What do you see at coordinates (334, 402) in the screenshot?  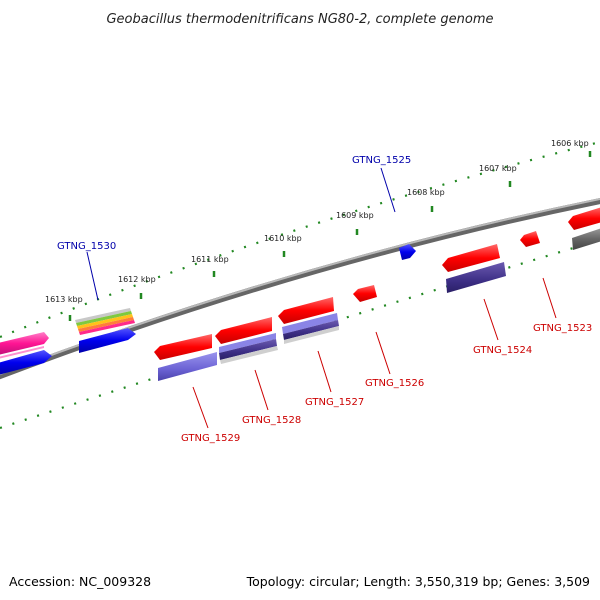 I see `gene-label-GTNG_1527: GTNG_1527` at bounding box center [334, 402].